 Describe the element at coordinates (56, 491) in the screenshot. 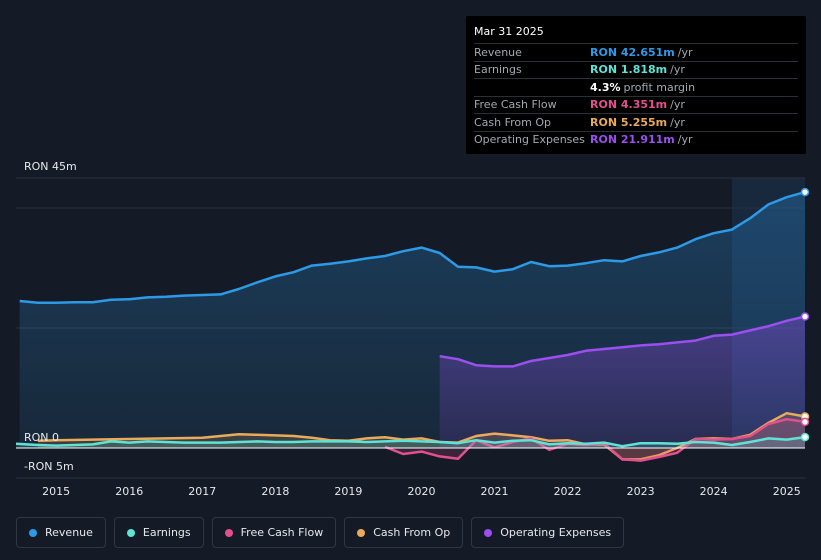

I see `x-tick-2015: 2015` at that location.